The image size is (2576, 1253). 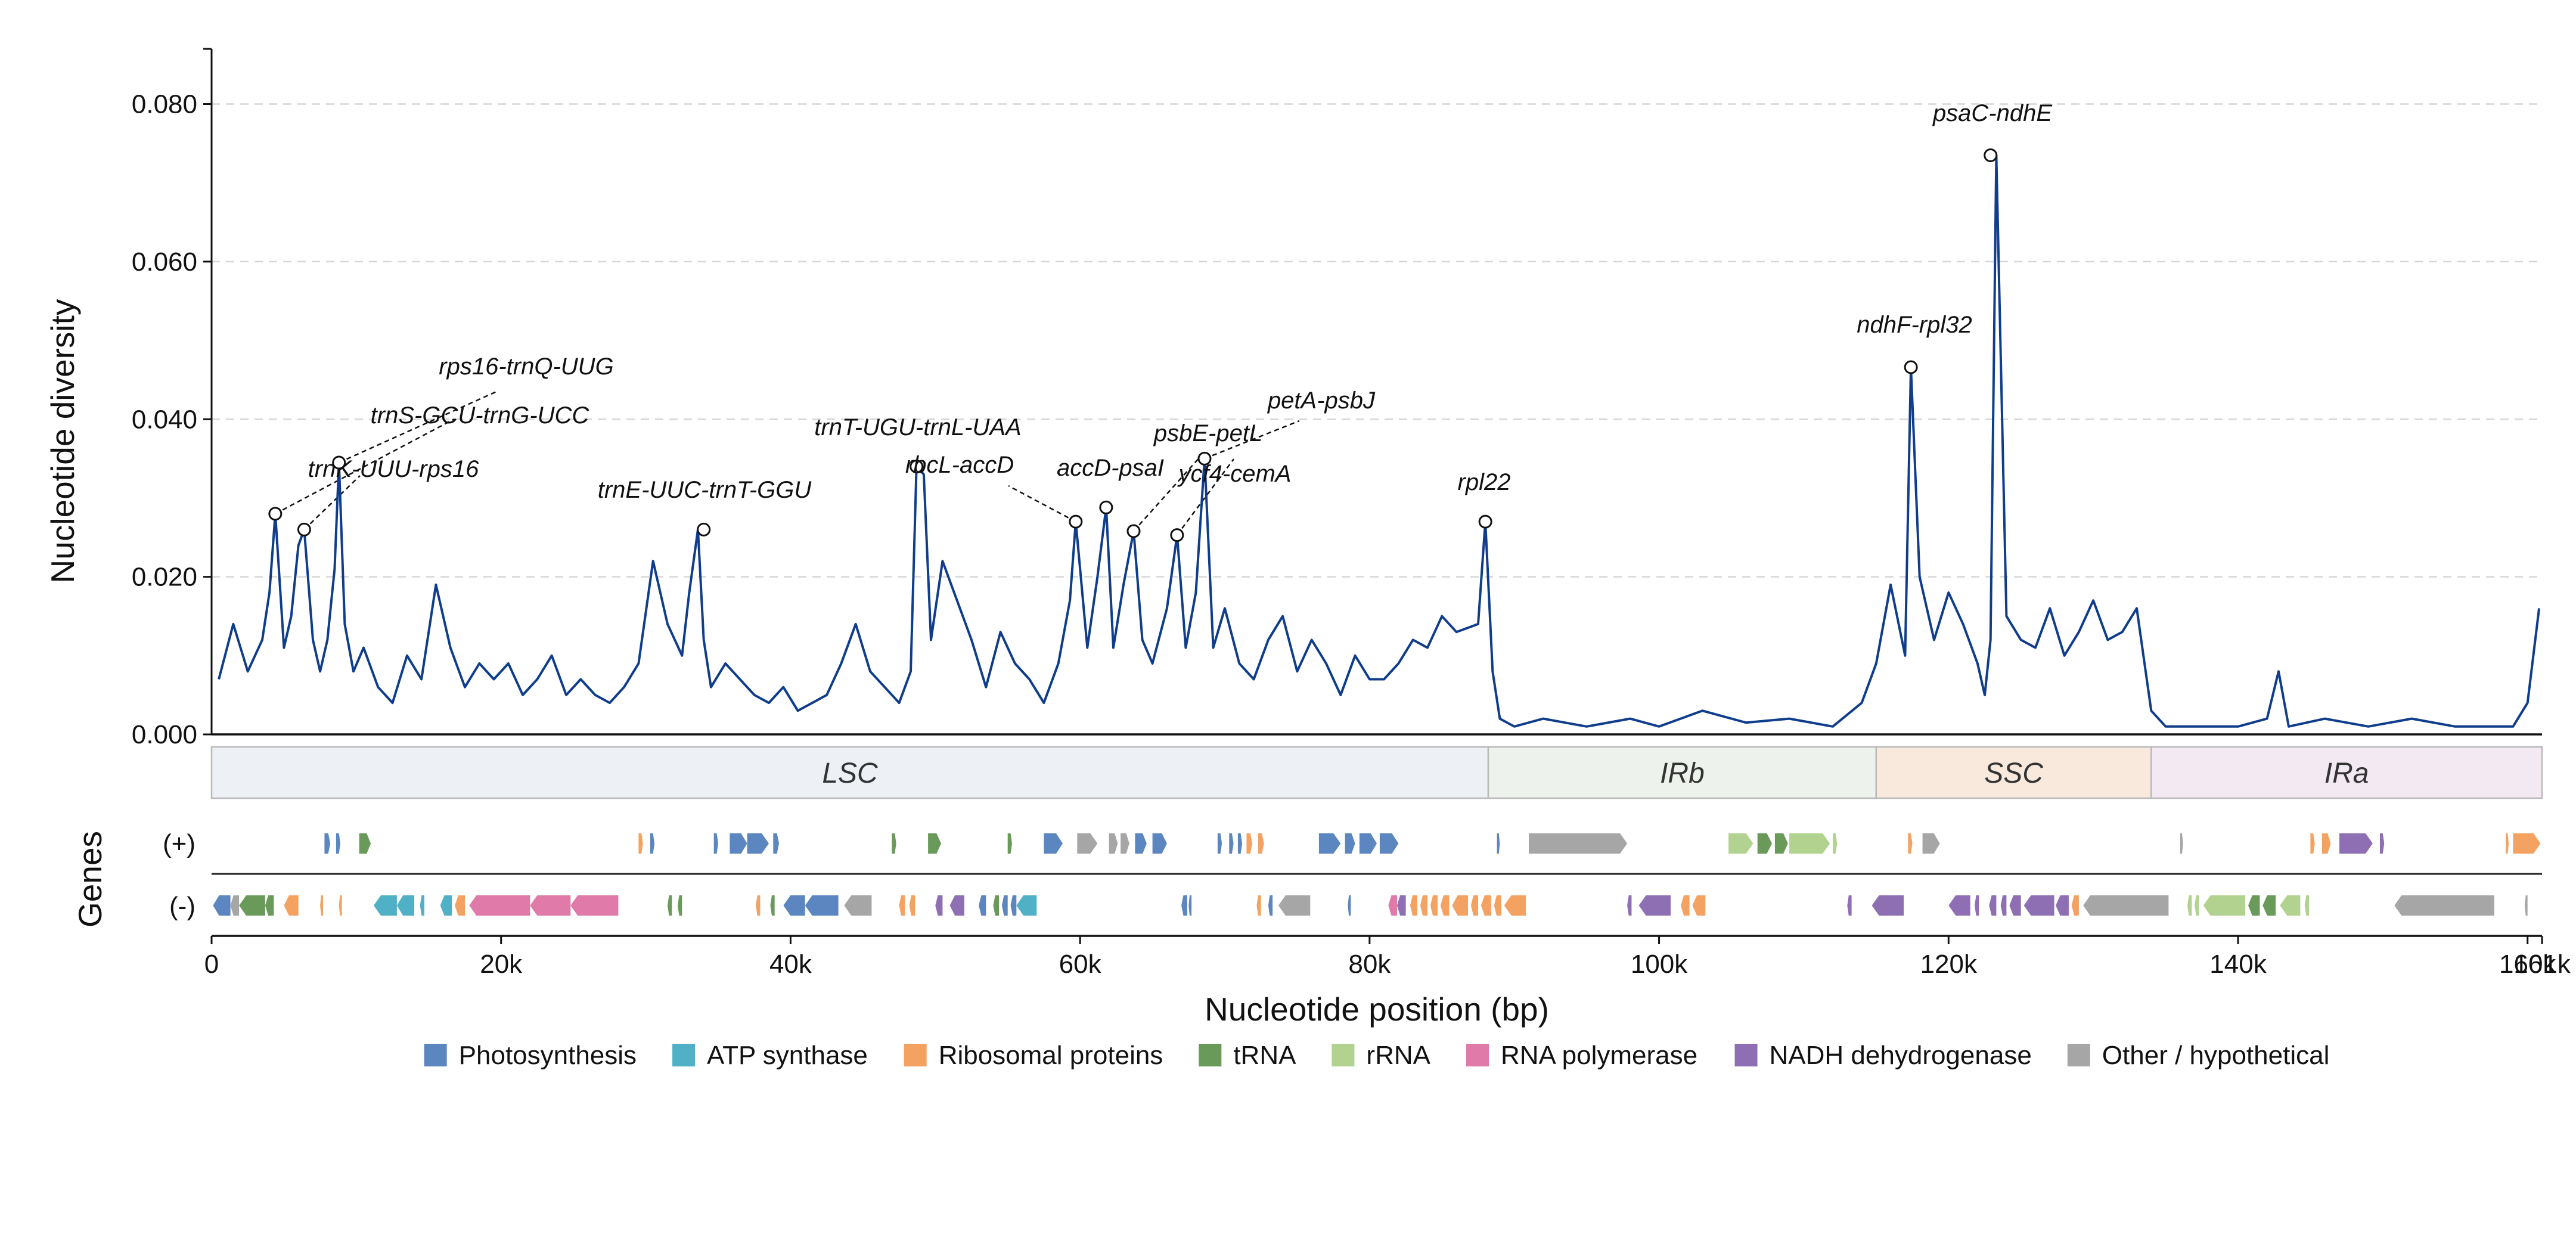 What do you see at coordinates (1322, 400) in the screenshot?
I see `peak-label: petA-psbJ` at bounding box center [1322, 400].